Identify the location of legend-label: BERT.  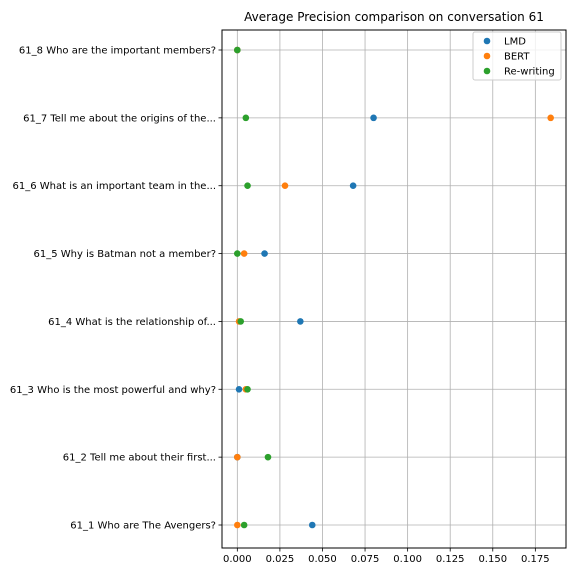
(517, 57).